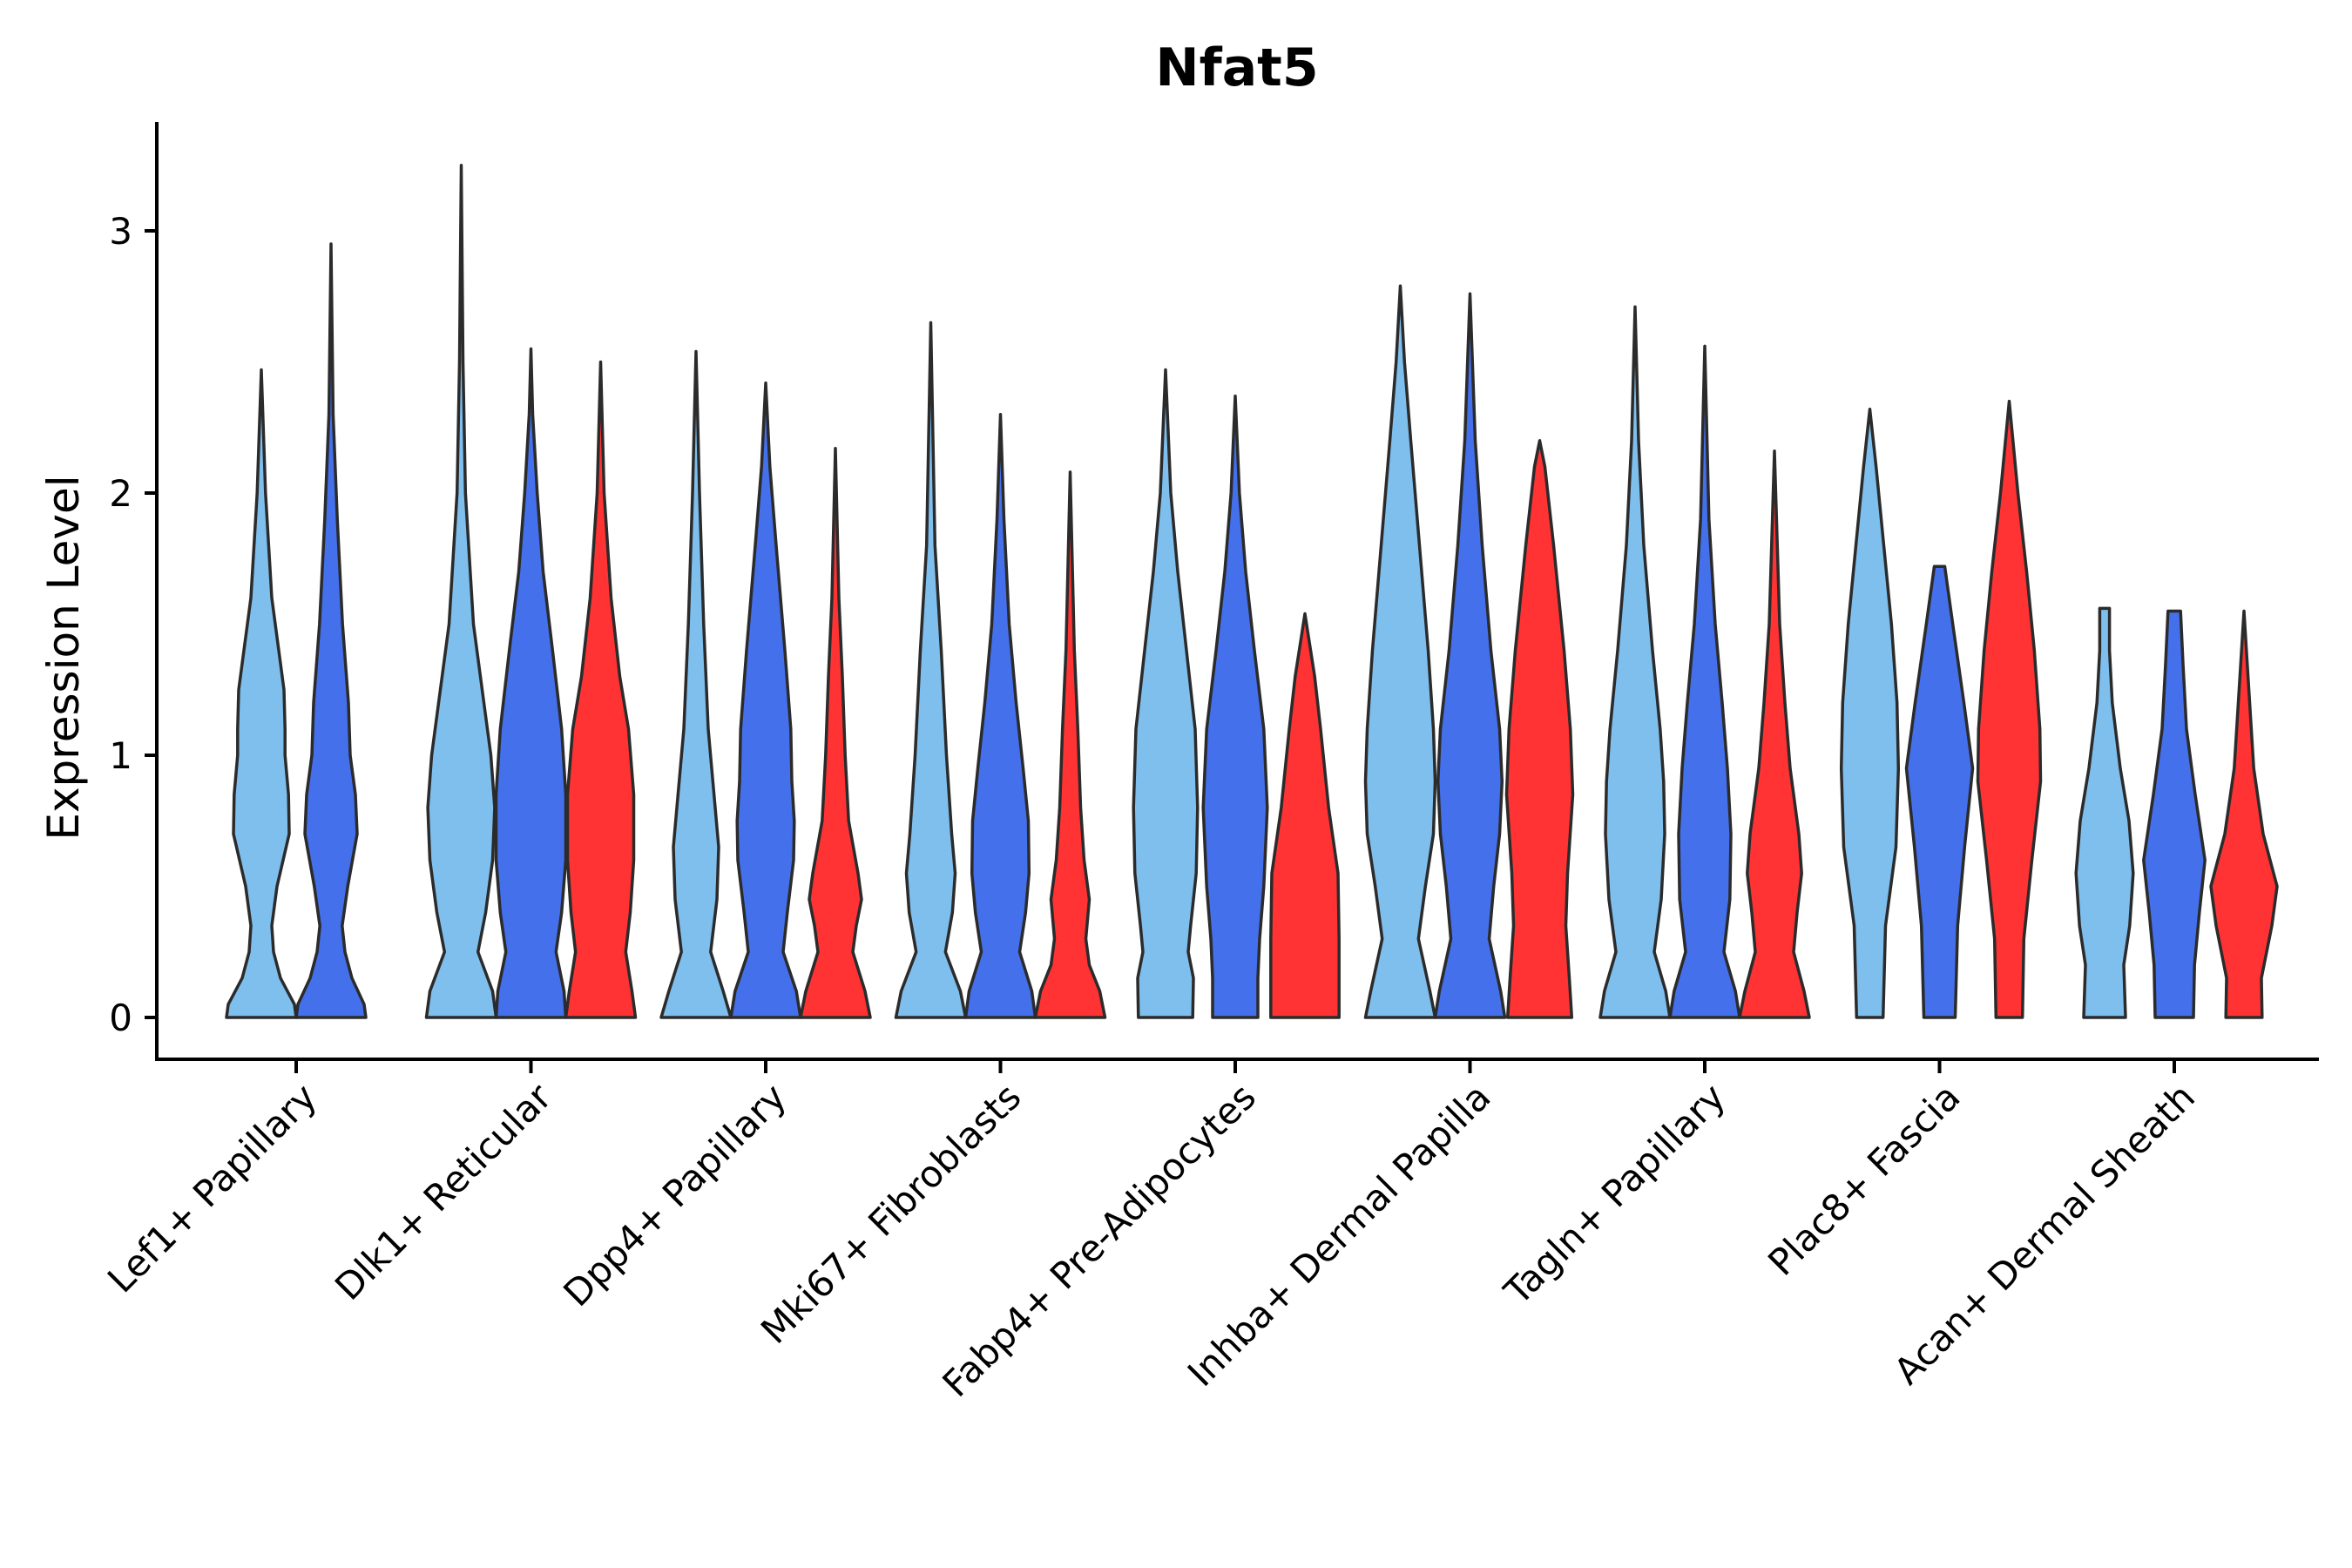 The image size is (2352, 1568). Describe the element at coordinates (1615, 1194) in the screenshot. I see `x-tick-label-7: Tagln+ Papillary` at that location.